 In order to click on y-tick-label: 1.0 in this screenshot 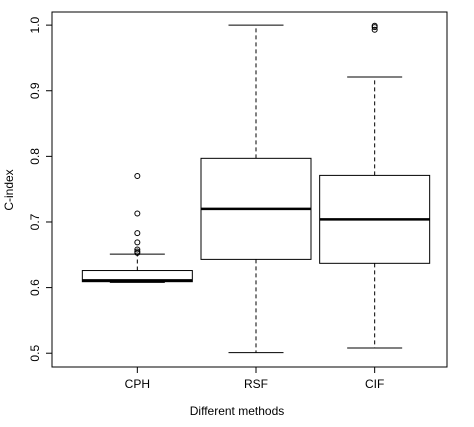, I will do `click(35, 24)`.